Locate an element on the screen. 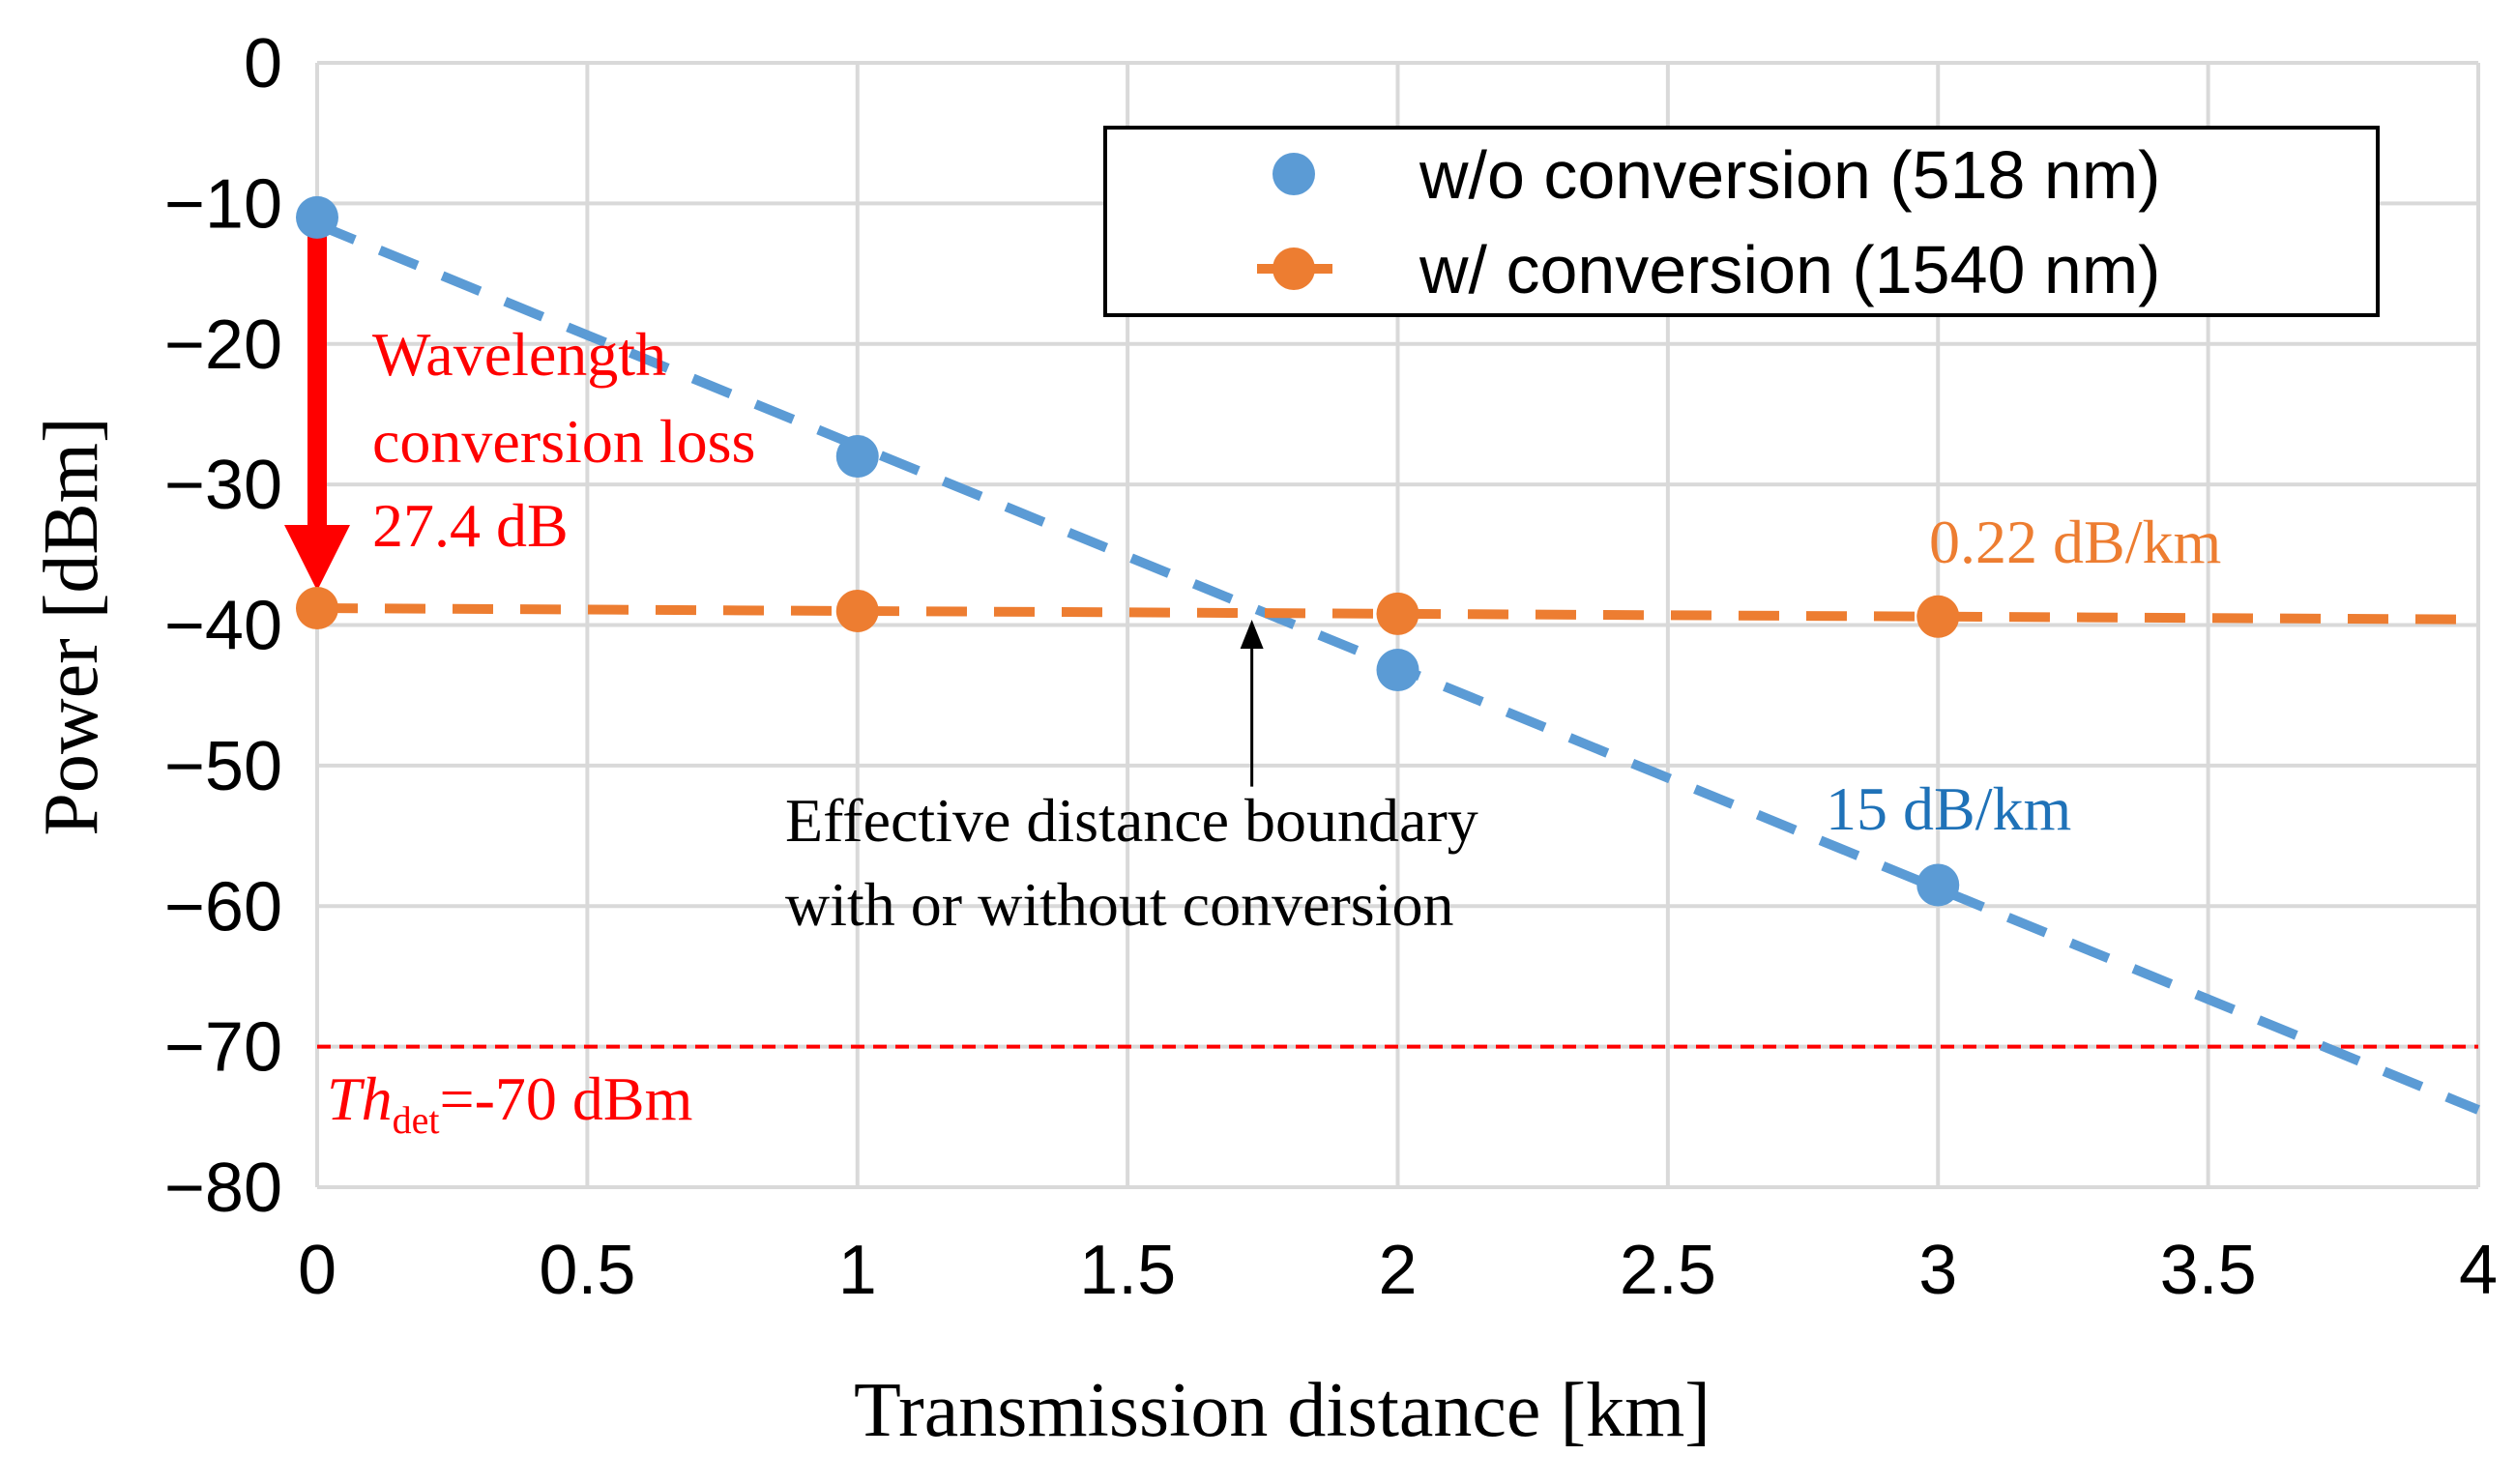 The height and width of the screenshot is (1484, 2516). x-tick-label: 2 is located at coordinates (1397, 1270).